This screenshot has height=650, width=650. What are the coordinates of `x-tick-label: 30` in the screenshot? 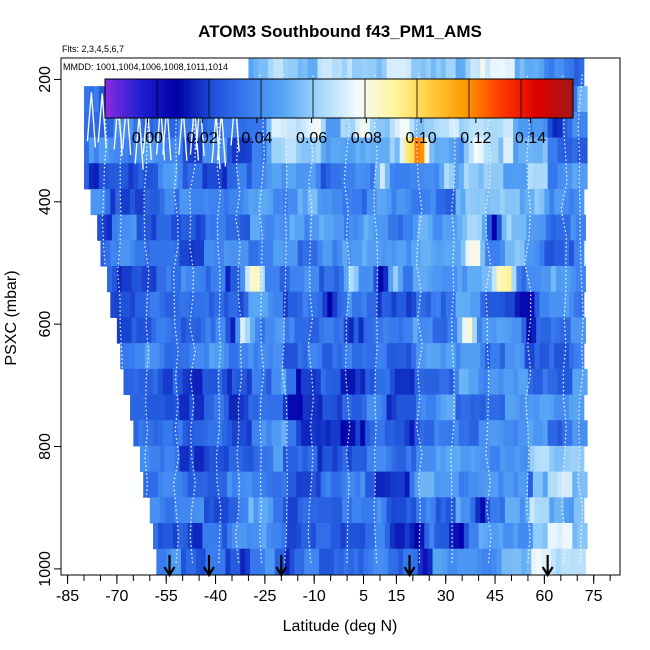 It's located at (446, 596).